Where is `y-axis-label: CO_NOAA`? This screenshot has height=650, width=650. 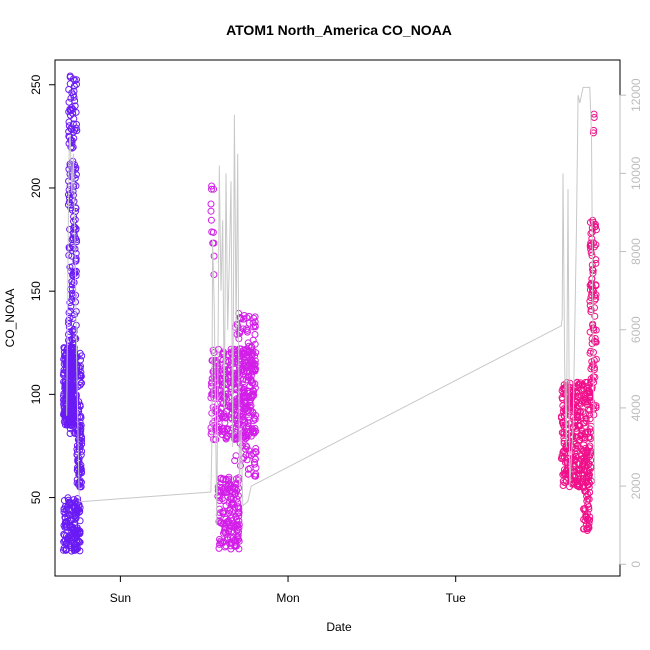
y-axis-label: CO_NOAA is located at coordinates (10, 318).